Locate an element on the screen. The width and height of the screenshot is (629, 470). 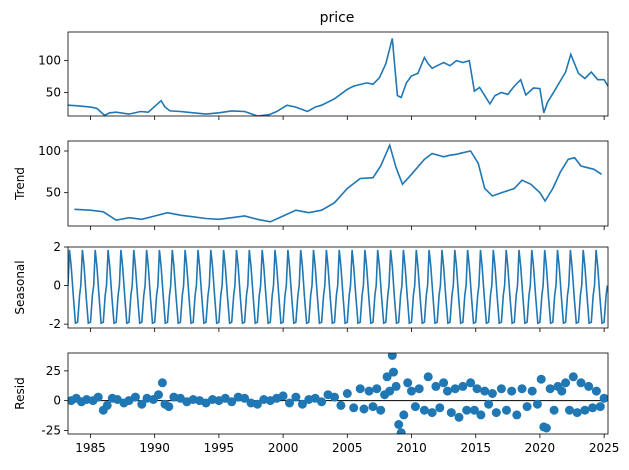
panel-title-price: price is located at coordinates (337, 18).